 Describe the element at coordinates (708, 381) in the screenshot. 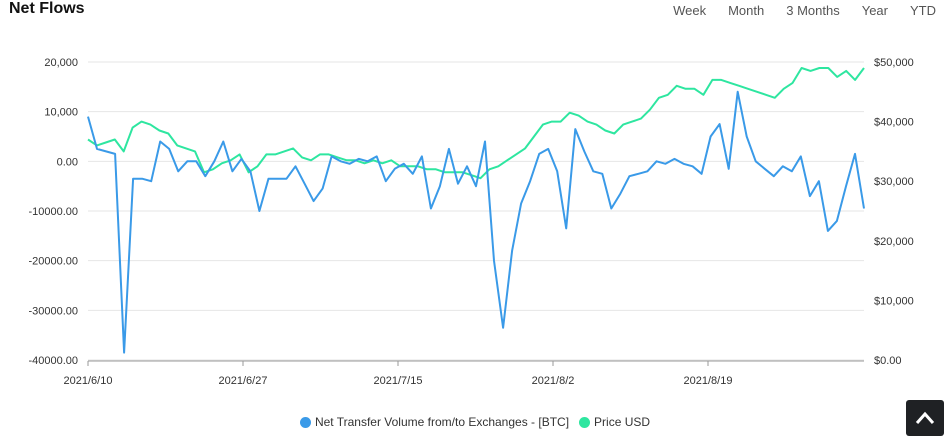

I see `x-tick-label: 2021/8/19` at that location.